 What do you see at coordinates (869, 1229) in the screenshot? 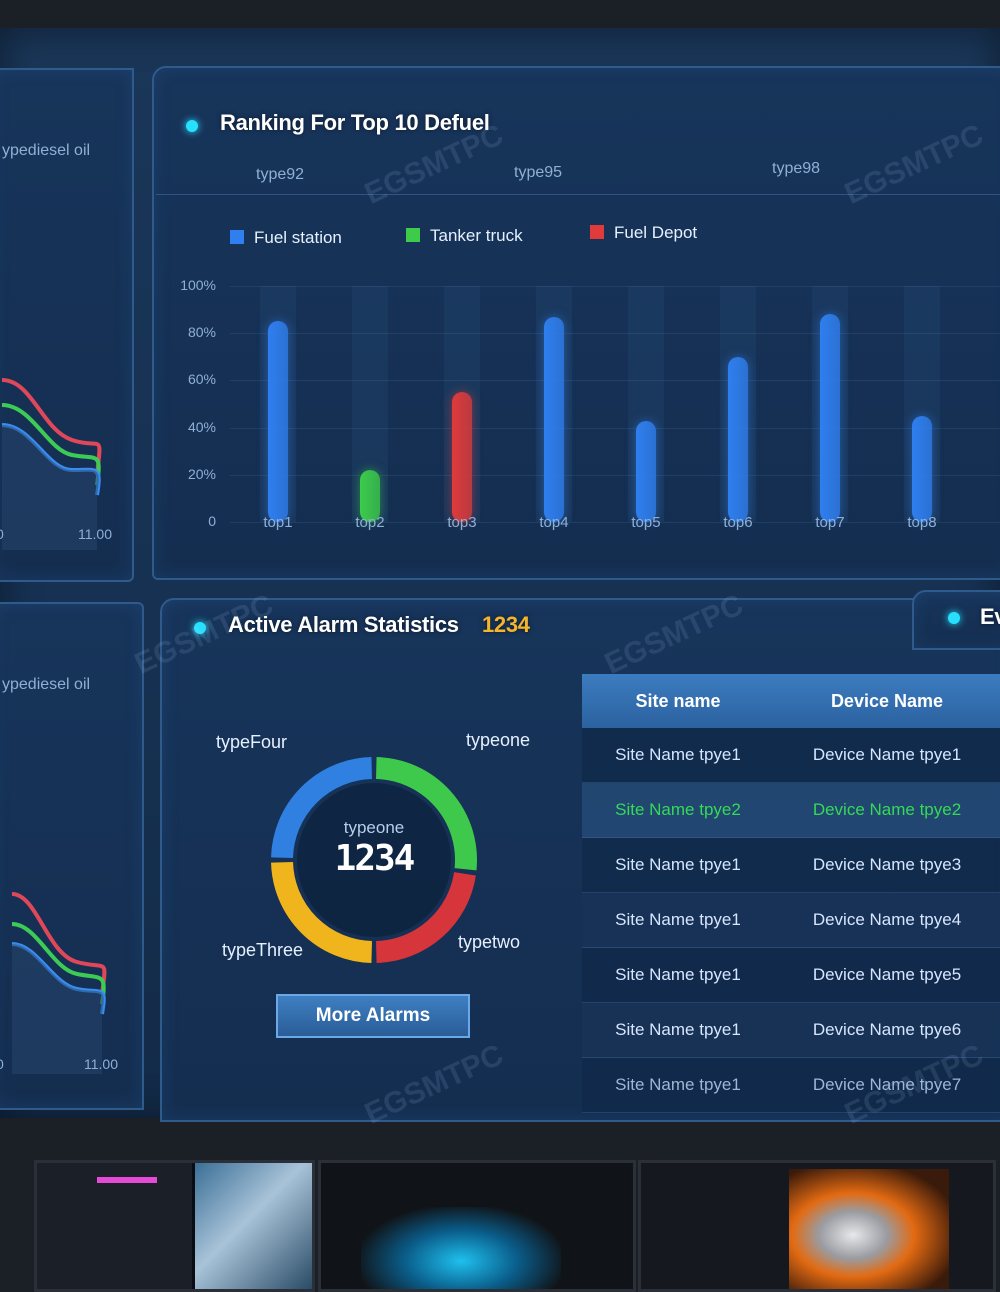
I see `monitor-right-artwork` at bounding box center [869, 1229].